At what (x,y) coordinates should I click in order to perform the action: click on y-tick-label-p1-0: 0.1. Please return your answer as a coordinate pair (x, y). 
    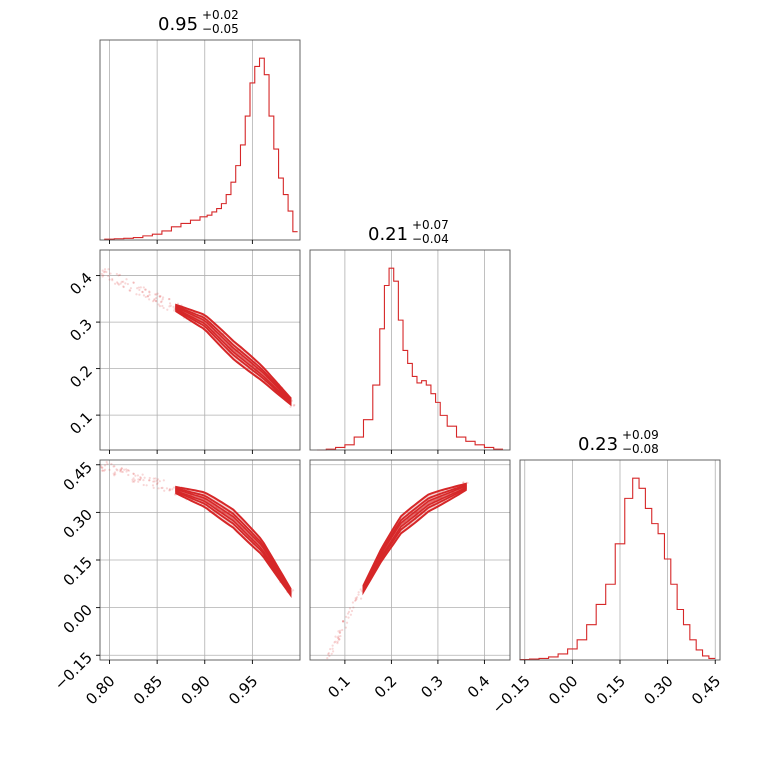
    Looking at the image, I should click on (81, 423).